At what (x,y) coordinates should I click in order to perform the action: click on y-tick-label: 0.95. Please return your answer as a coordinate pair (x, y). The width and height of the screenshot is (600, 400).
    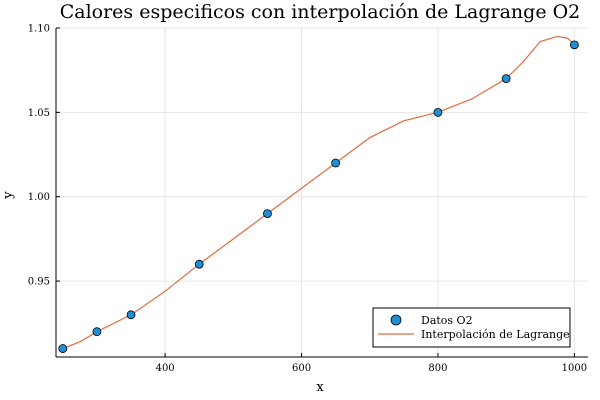
    Looking at the image, I should click on (39, 282).